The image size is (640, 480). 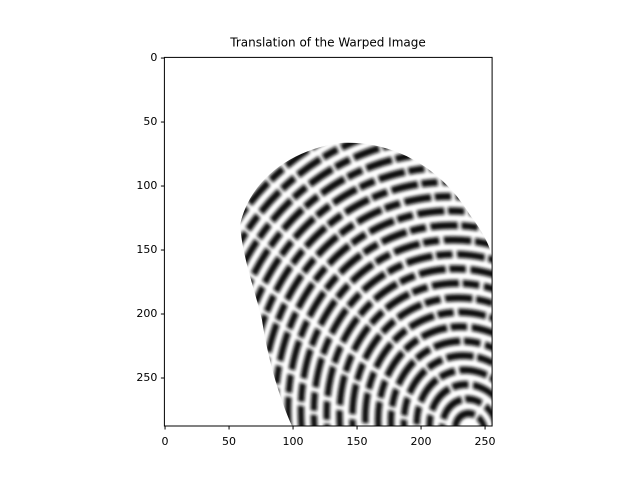 I want to click on y-tick-label: 150, so click(x=146, y=249).